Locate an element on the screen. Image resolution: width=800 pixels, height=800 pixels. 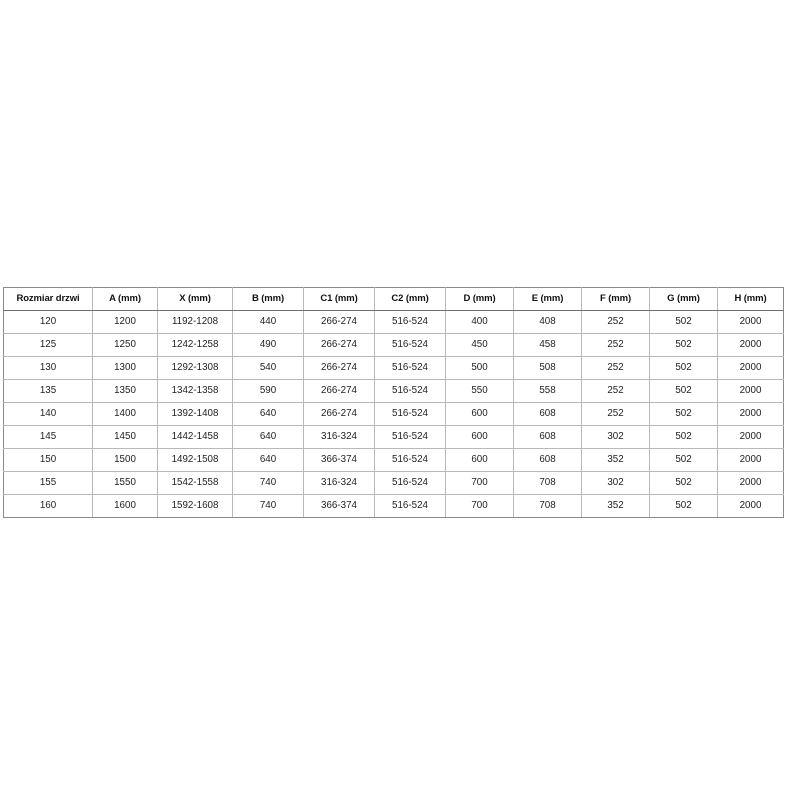
cell-e: 408 is located at coordinates (547, 322).